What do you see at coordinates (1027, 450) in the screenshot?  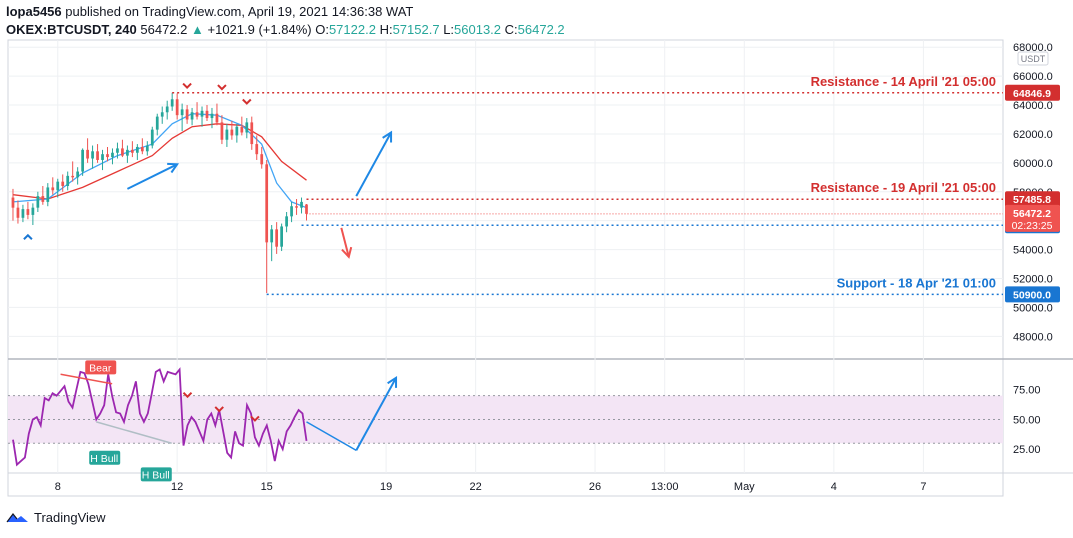 I see `rsi-y-tick-label: 25.00` at bounding box center [1027, 450].